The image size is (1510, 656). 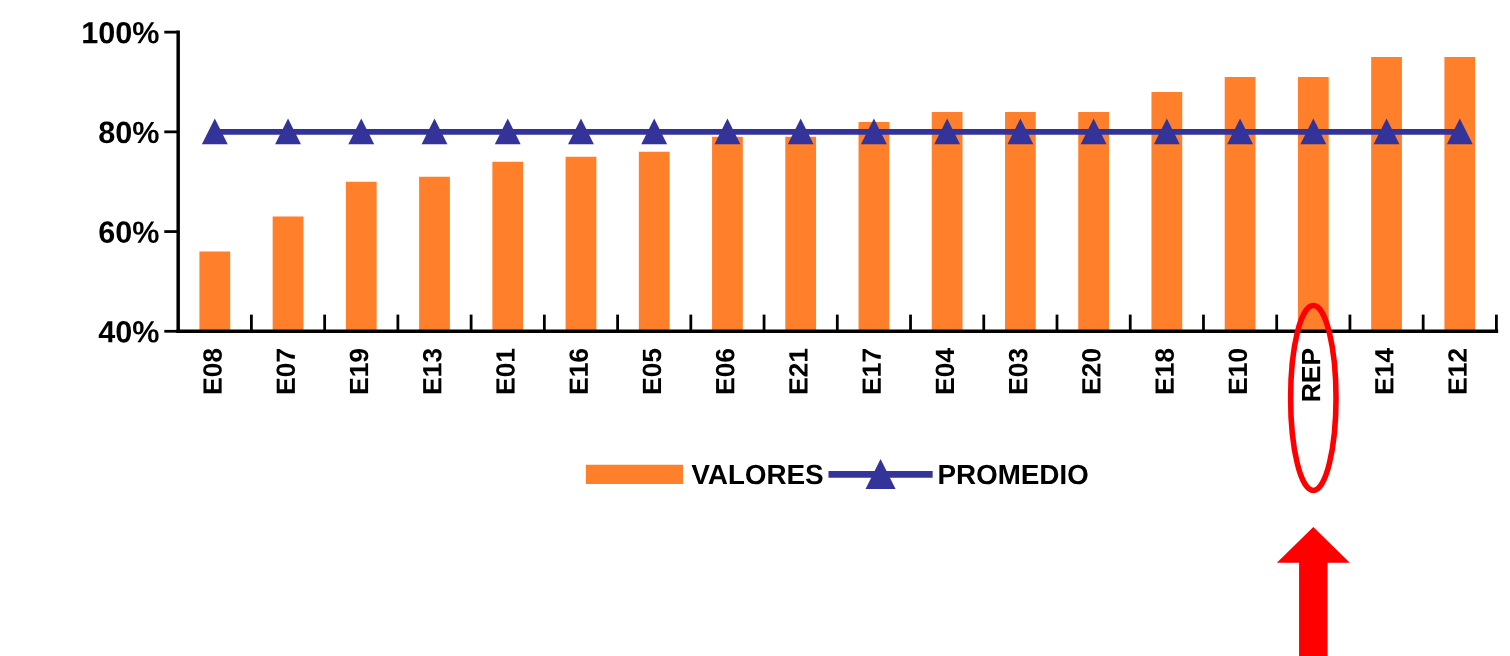 What do you see at coordinates (1018, 371) in the screenshot?
I see `x-tick-label: E03` at bounding box center [1018, 371].